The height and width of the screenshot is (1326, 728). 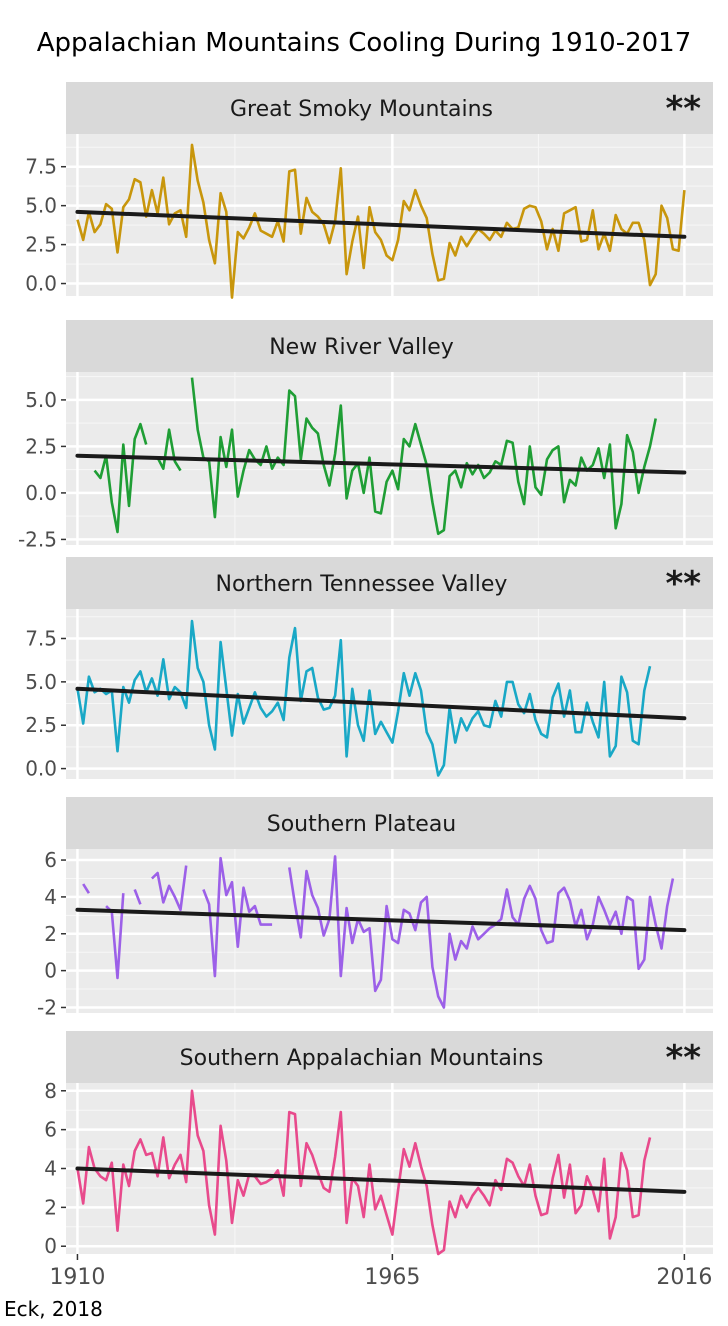 What do you see at coordinates (50, 1091) in the screenshot?
I see `y-tick-label: 8` at bounding box center [50, 1091].